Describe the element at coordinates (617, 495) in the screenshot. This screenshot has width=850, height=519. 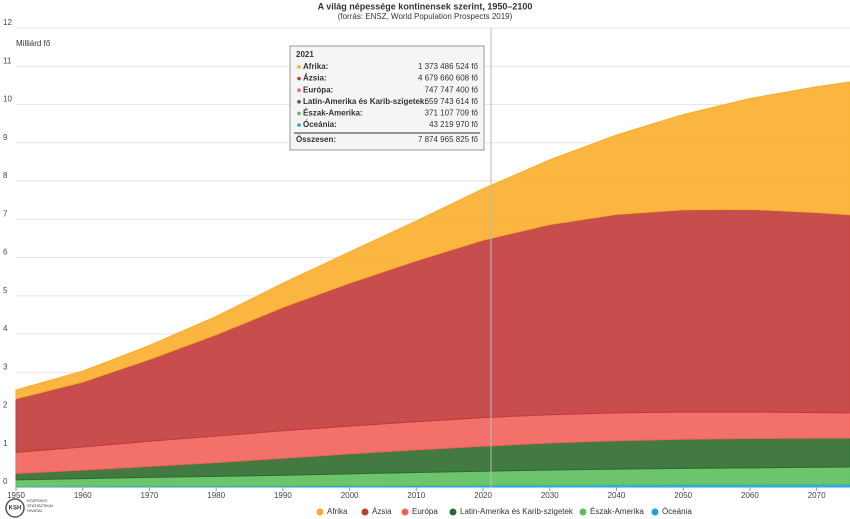
I see `x-tick-label: 2040` at that location.